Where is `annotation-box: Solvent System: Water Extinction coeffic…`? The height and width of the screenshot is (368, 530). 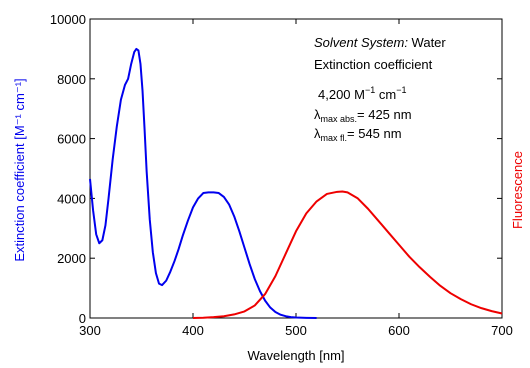 annotation-box: Solvent System: Water Extinction coeffic… is located at coordinates (380, 89).